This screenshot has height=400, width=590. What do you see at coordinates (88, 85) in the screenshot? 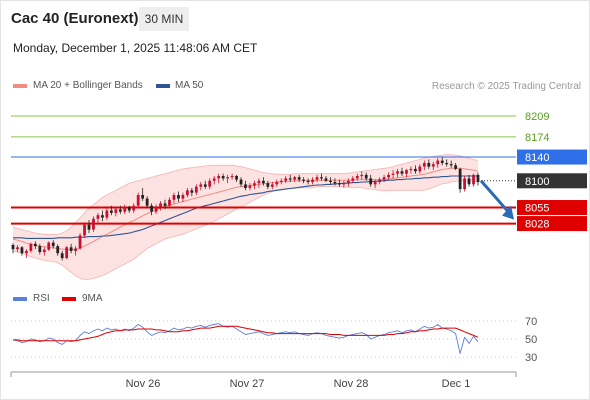
I see `ma20-legend: MA 20 + Bollinger Bands` at bounding box center [88, 85].